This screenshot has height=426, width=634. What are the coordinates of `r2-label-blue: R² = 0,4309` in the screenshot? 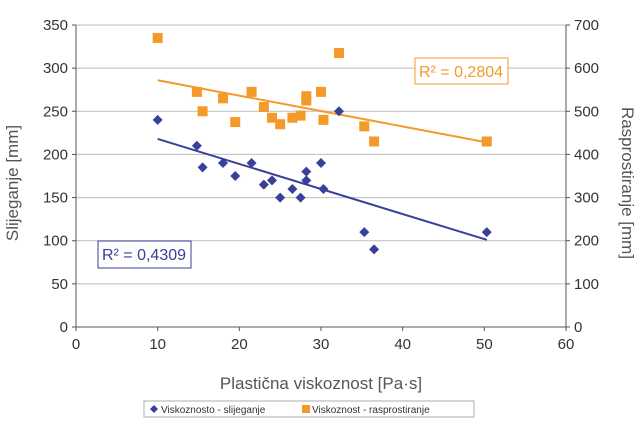 It's located at (144, 255).